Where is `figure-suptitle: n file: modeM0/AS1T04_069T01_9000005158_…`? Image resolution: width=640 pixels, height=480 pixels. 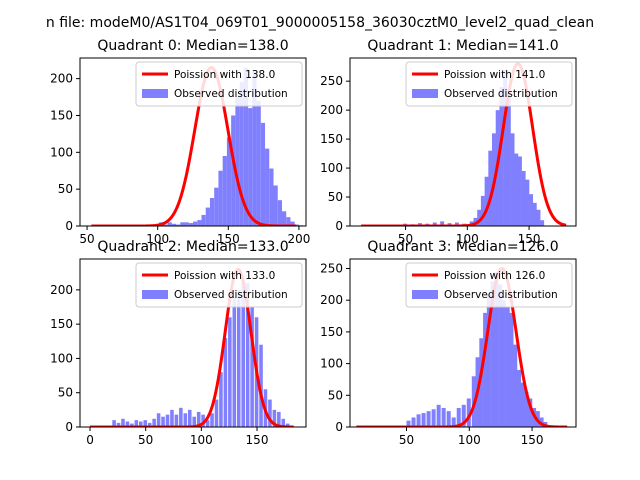 figure-suptitle: n file: modeM0/AS1T04_069T01_9000005158_… is located at coordinates (320, 23).